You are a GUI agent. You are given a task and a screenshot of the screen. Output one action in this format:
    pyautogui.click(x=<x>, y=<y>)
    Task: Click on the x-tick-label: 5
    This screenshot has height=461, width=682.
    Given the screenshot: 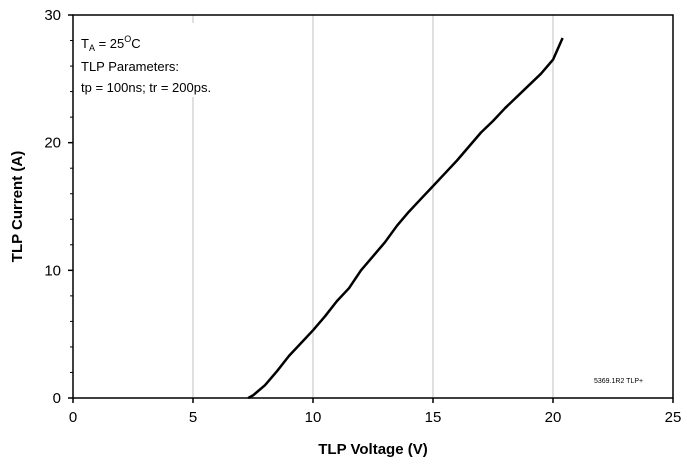 What is the action you would take?
    pyautogui.click(x=193, y=417)
    